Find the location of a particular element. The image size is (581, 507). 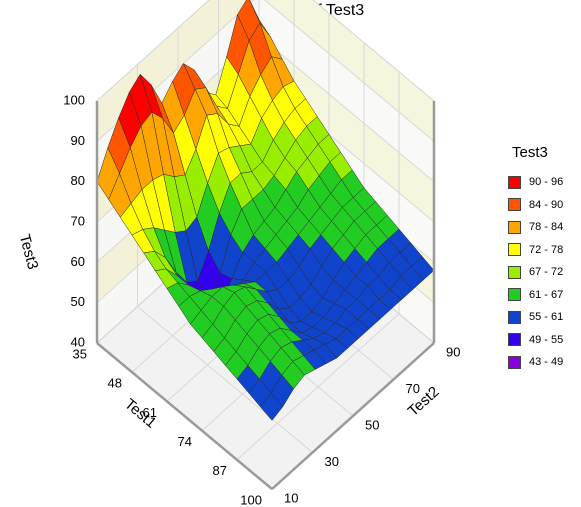

z-tick-label: 60 is located at coordinates (78, 261).